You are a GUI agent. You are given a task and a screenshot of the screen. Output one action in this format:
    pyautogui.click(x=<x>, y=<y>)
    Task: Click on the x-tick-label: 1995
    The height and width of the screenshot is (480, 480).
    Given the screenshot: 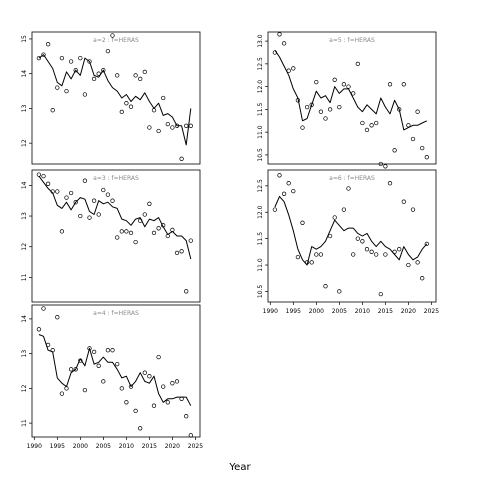 What is the action you would take?
    pyautogui.click(x=57, y=446)
    